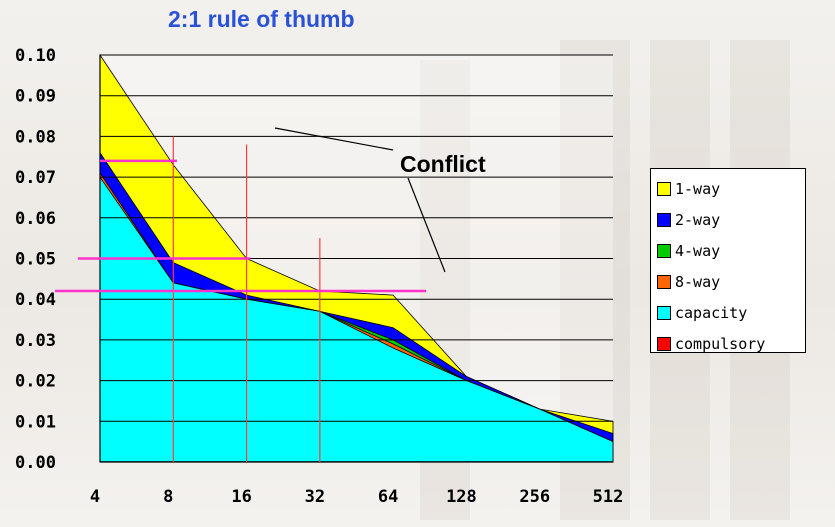  Describe the element at coordinates (711, 312) in the screenshot. I see `legend-label: capacity` at that location.